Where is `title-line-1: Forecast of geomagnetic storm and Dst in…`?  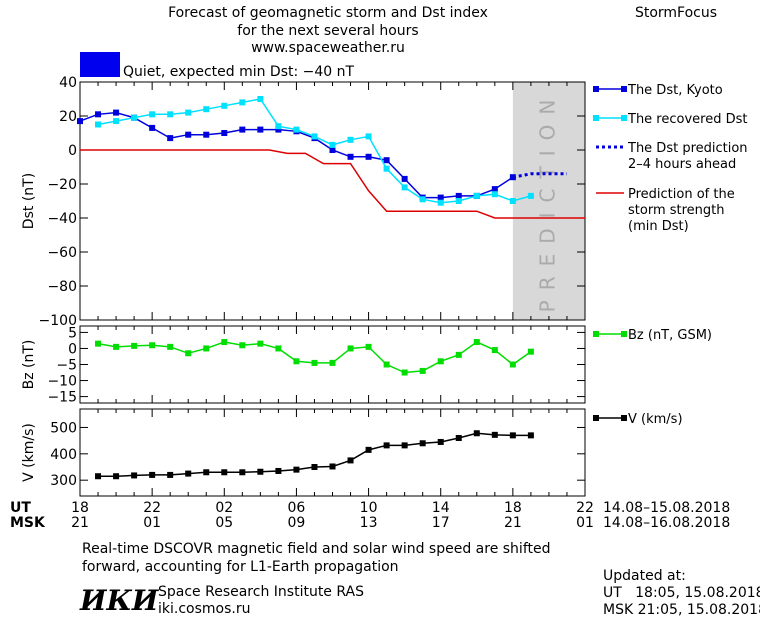
title-line-1: Forecast of geomagnetic storm and Dst in… is located at coordinates (328, 13).